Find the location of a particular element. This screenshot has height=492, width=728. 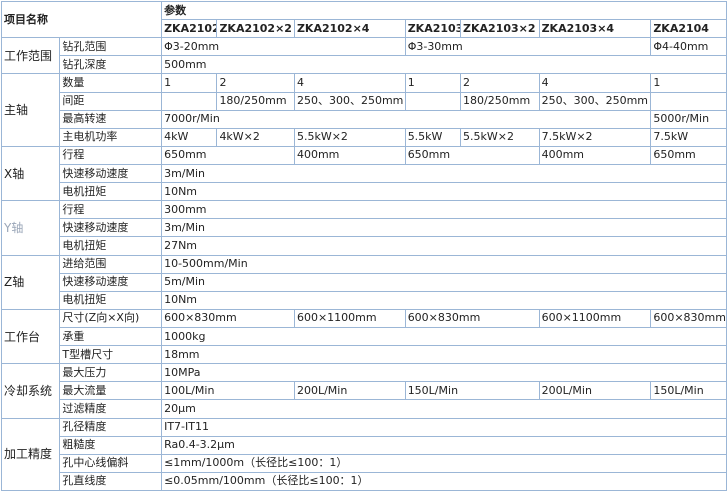

item-label: 进给范围 is located at coordinates (111, 264).